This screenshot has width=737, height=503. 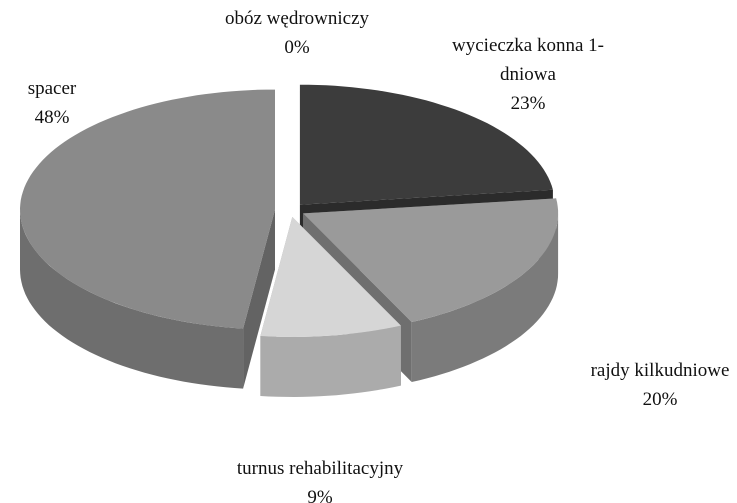 I want to click on slice-label: obóz wędrowniczy 0%, so click(x=297, y=33).